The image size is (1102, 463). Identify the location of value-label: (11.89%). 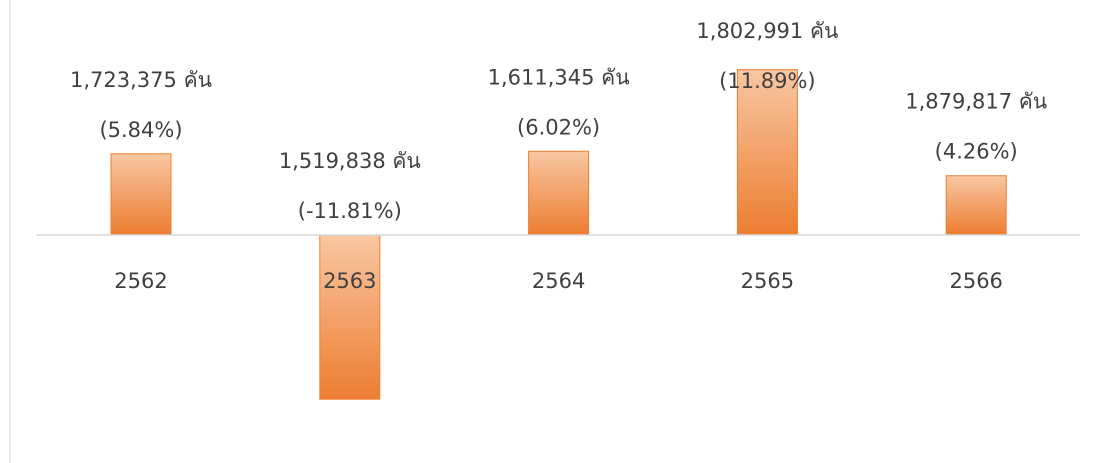
(767, 81).